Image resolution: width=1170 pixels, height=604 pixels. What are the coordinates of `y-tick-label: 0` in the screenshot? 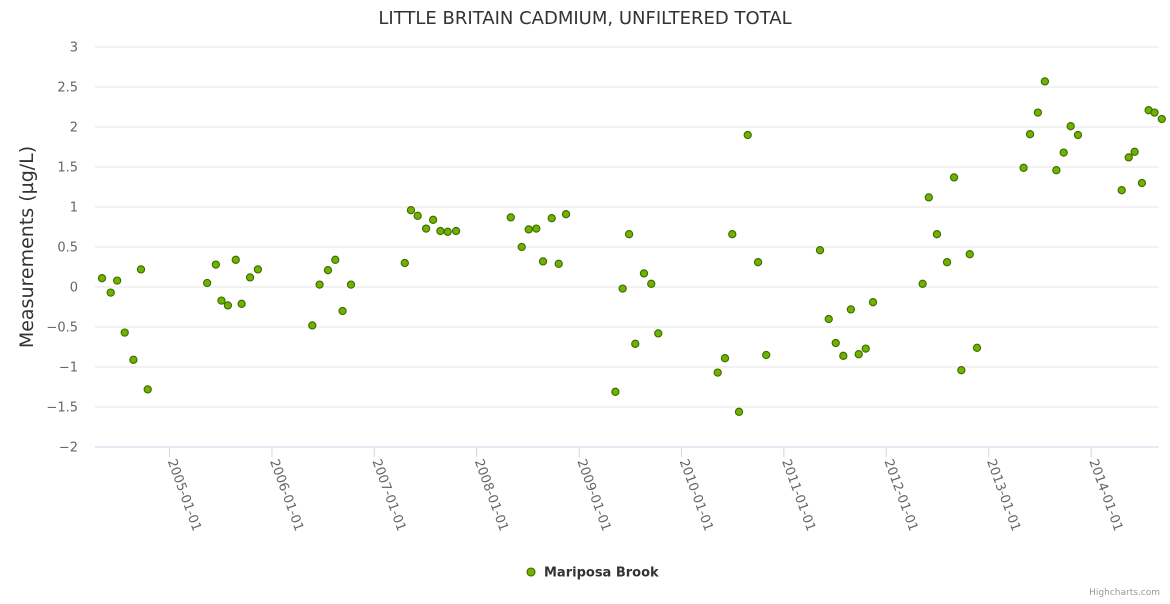 It's located at (74, 288).